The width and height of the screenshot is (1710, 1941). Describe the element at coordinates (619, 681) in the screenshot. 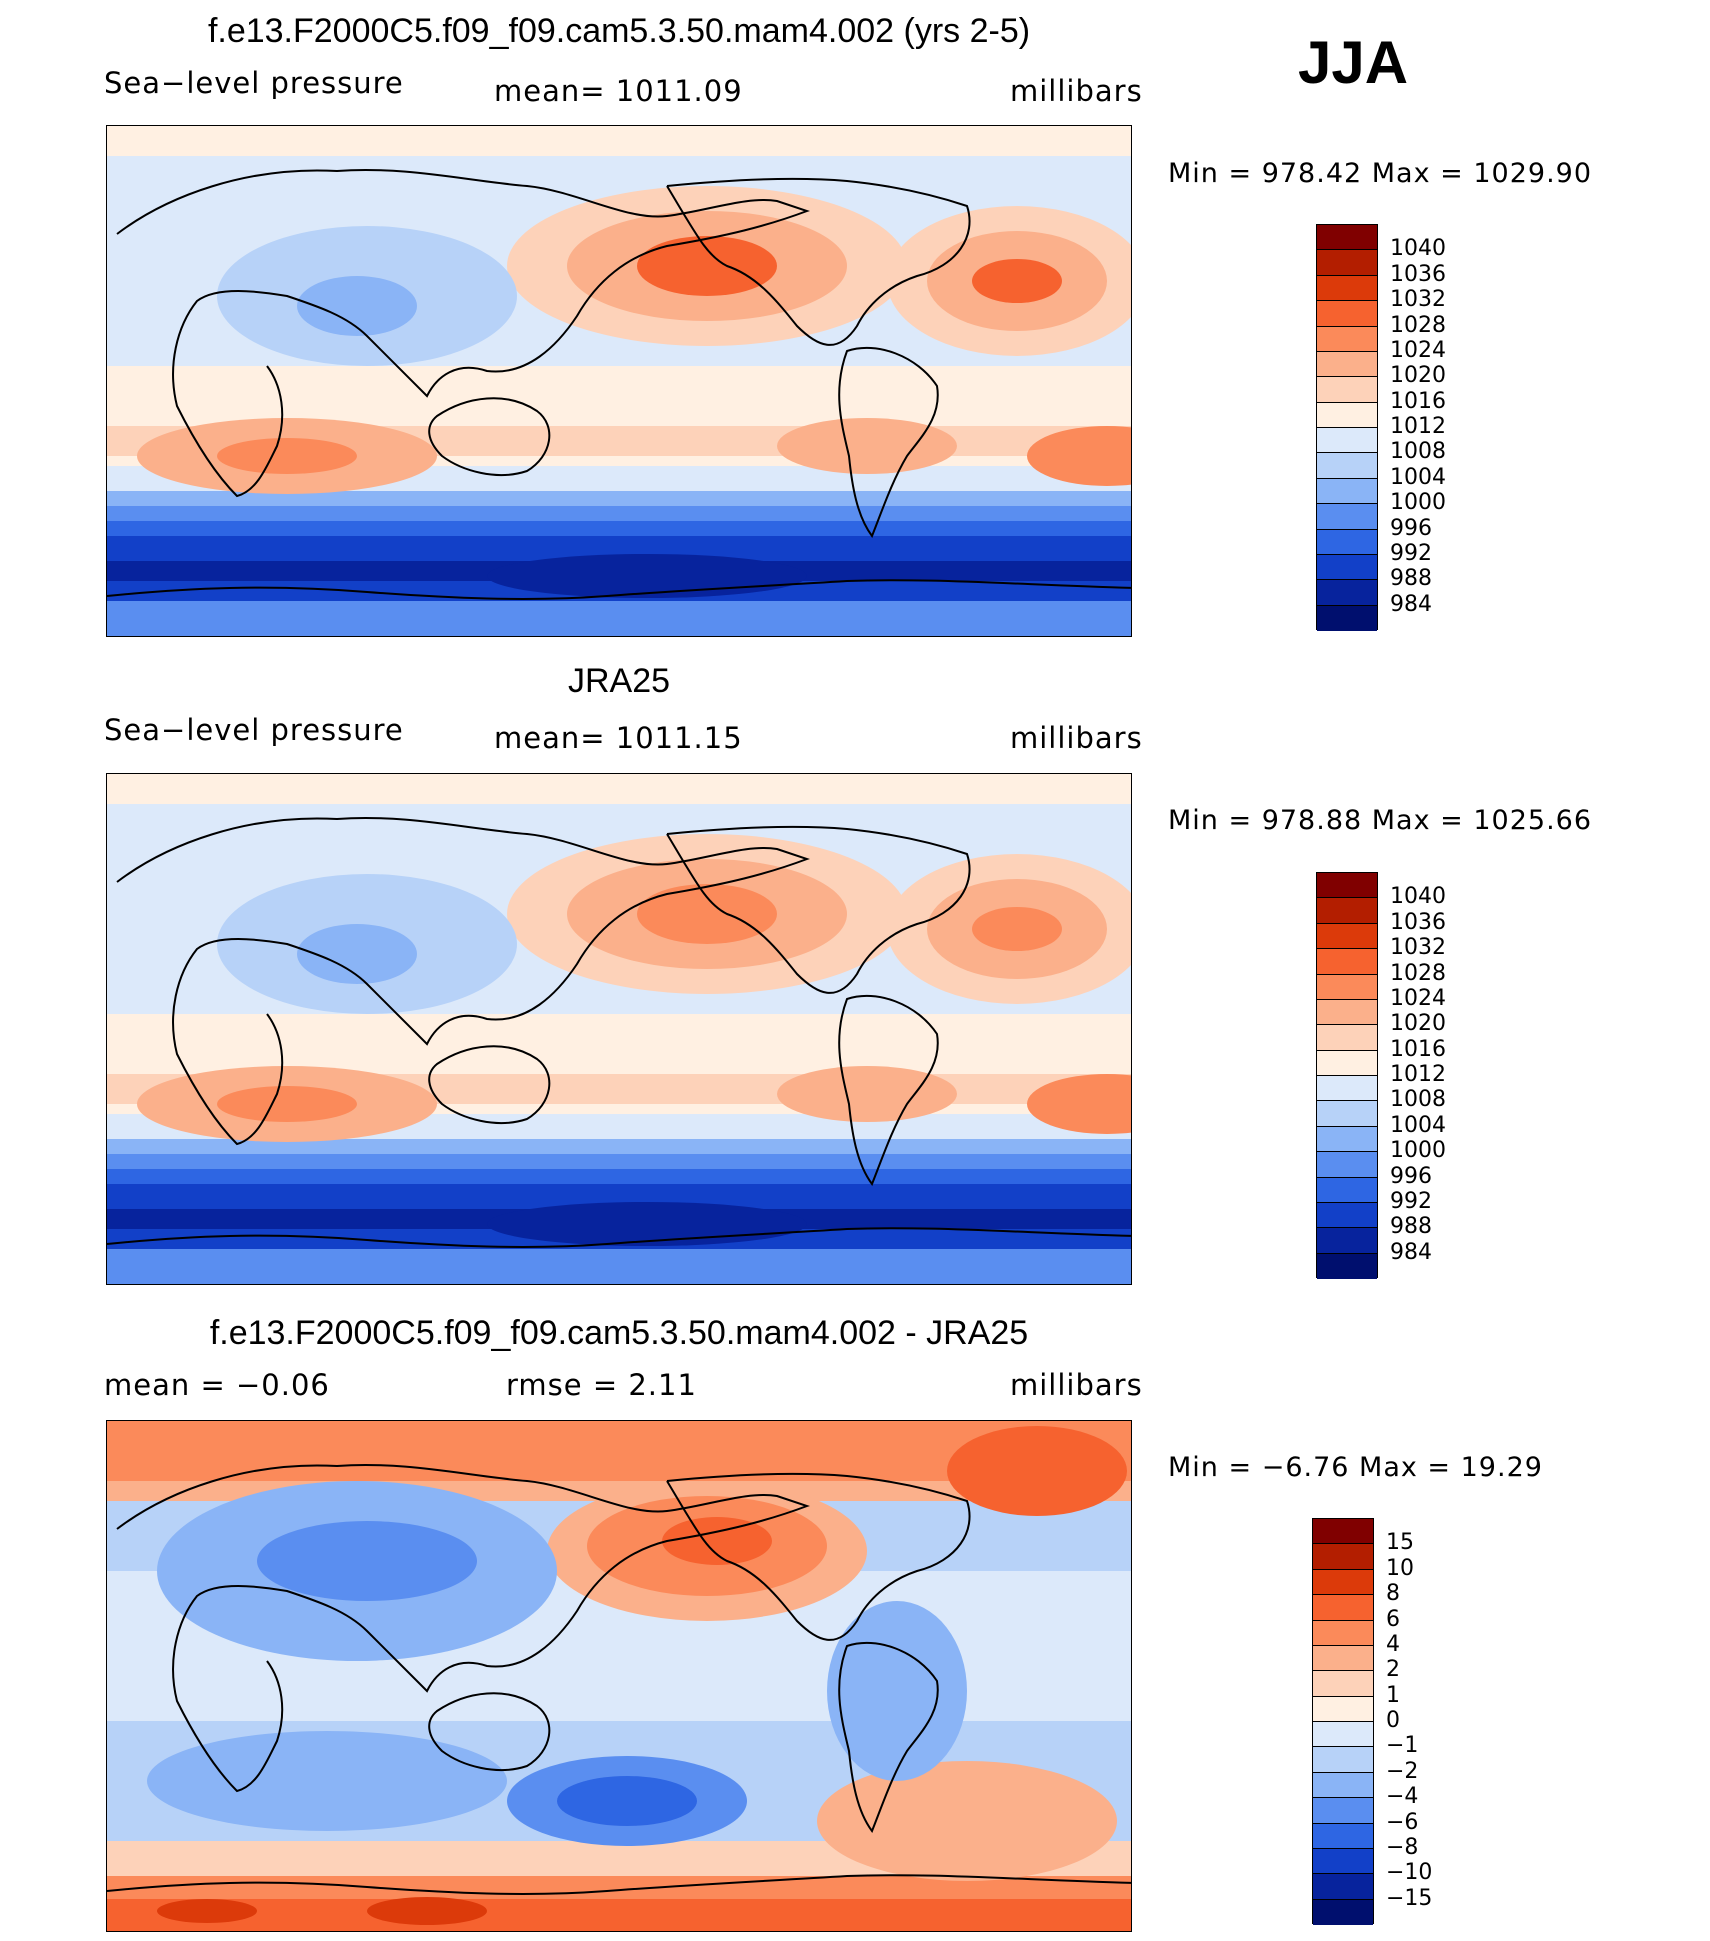

I see `panel2-title: JRA25` at that location.